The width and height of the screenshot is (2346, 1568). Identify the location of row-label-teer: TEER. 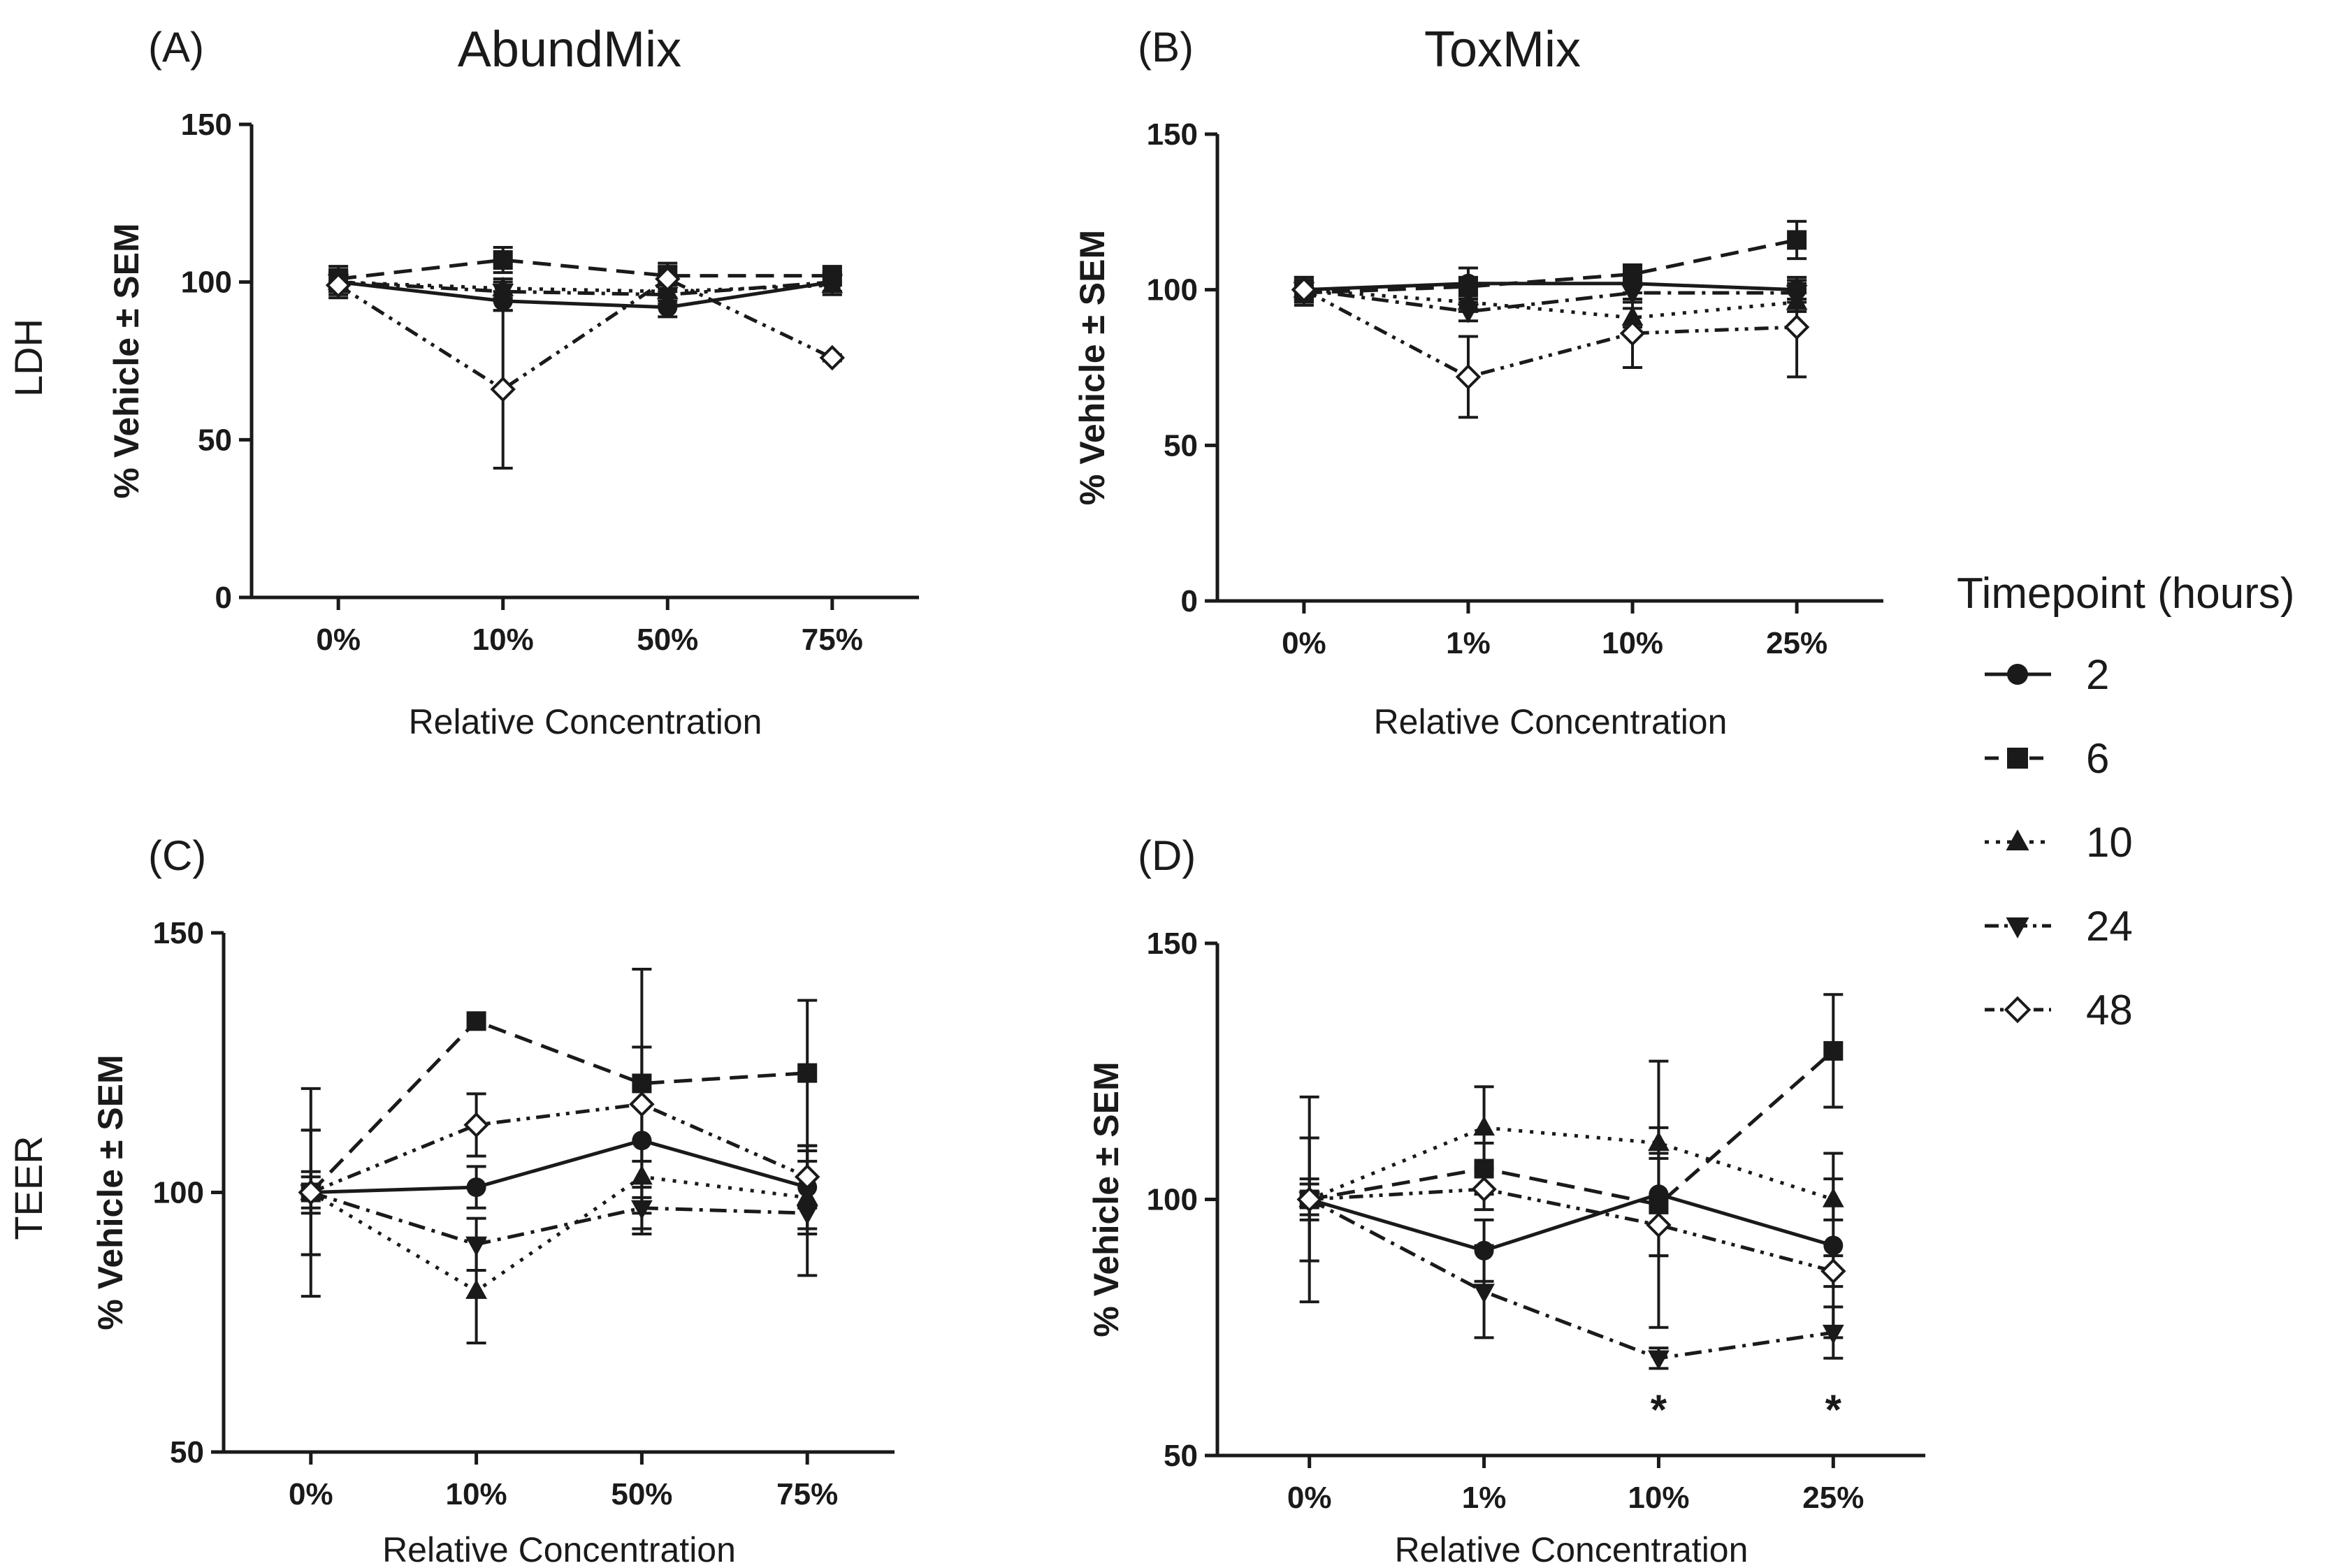
(28, 1187).